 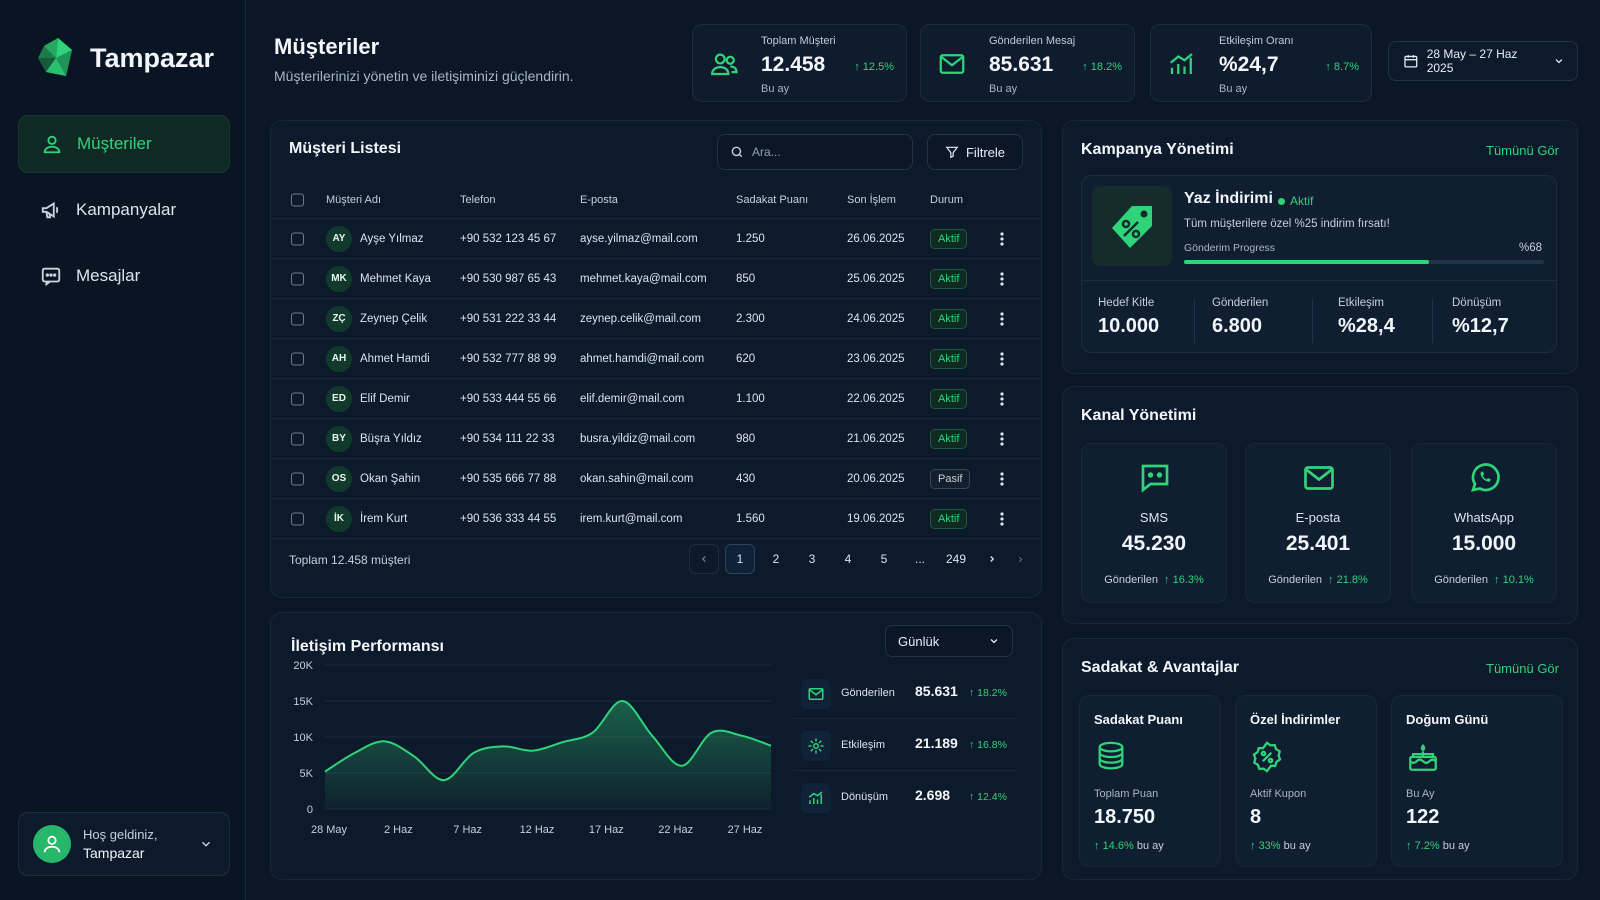 I want to click on column-header: E-posta, so click(x=599, y=199).